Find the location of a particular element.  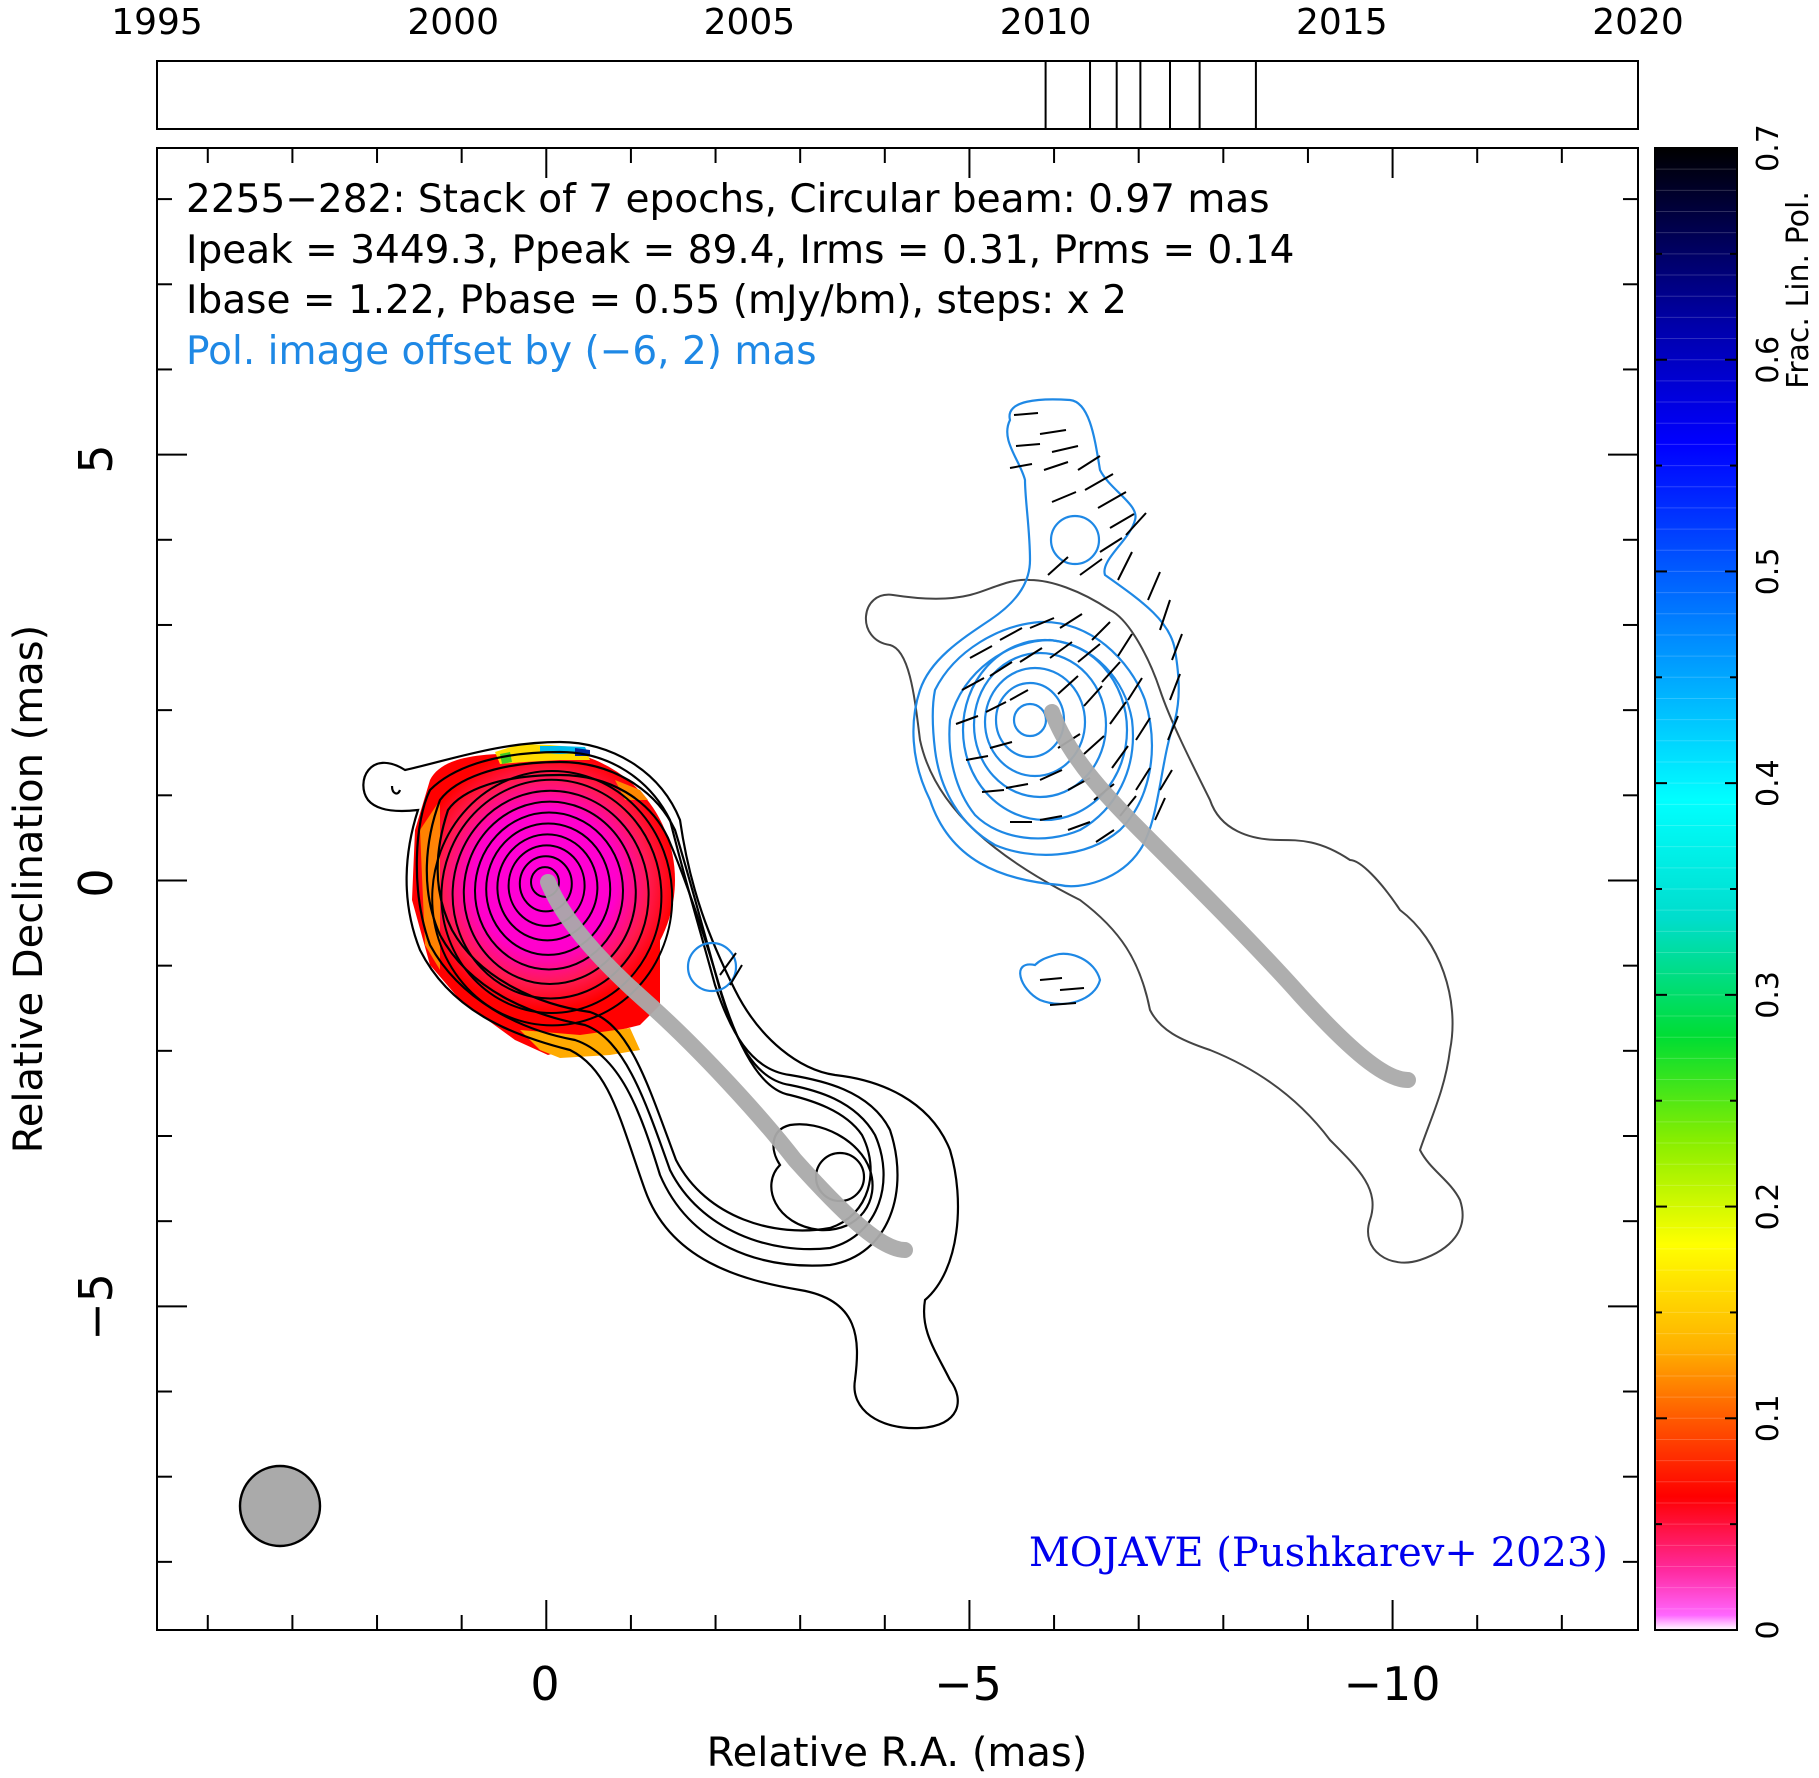

colorbar-tick-label: 0.1 is located at coordinates (1768, 1418).